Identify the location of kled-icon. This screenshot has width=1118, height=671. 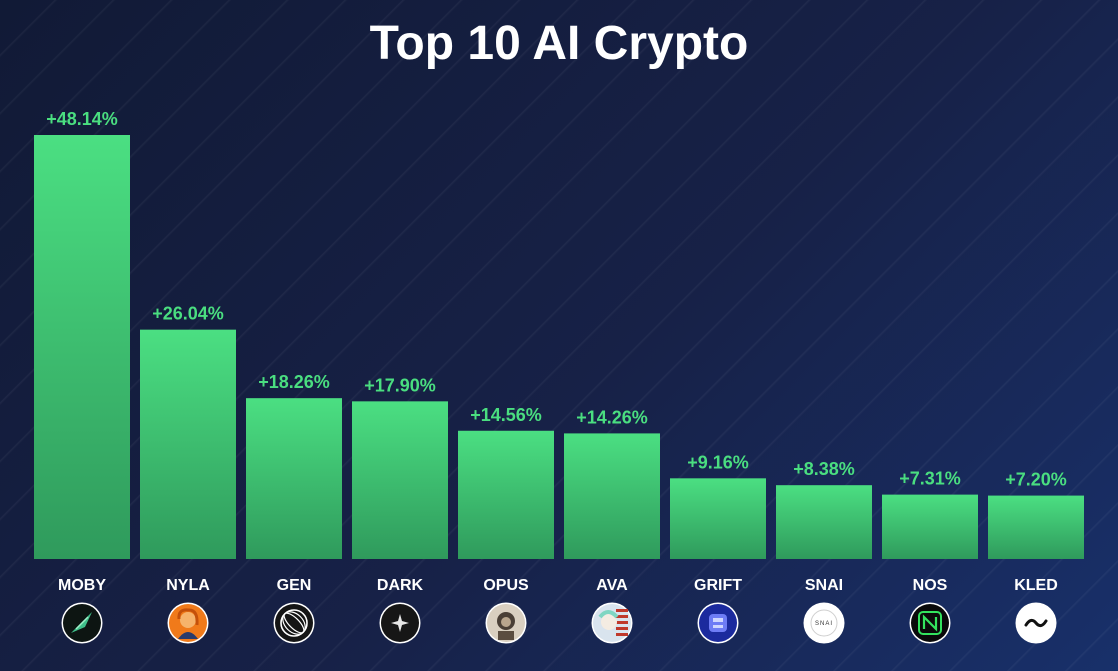
(1036, 623).